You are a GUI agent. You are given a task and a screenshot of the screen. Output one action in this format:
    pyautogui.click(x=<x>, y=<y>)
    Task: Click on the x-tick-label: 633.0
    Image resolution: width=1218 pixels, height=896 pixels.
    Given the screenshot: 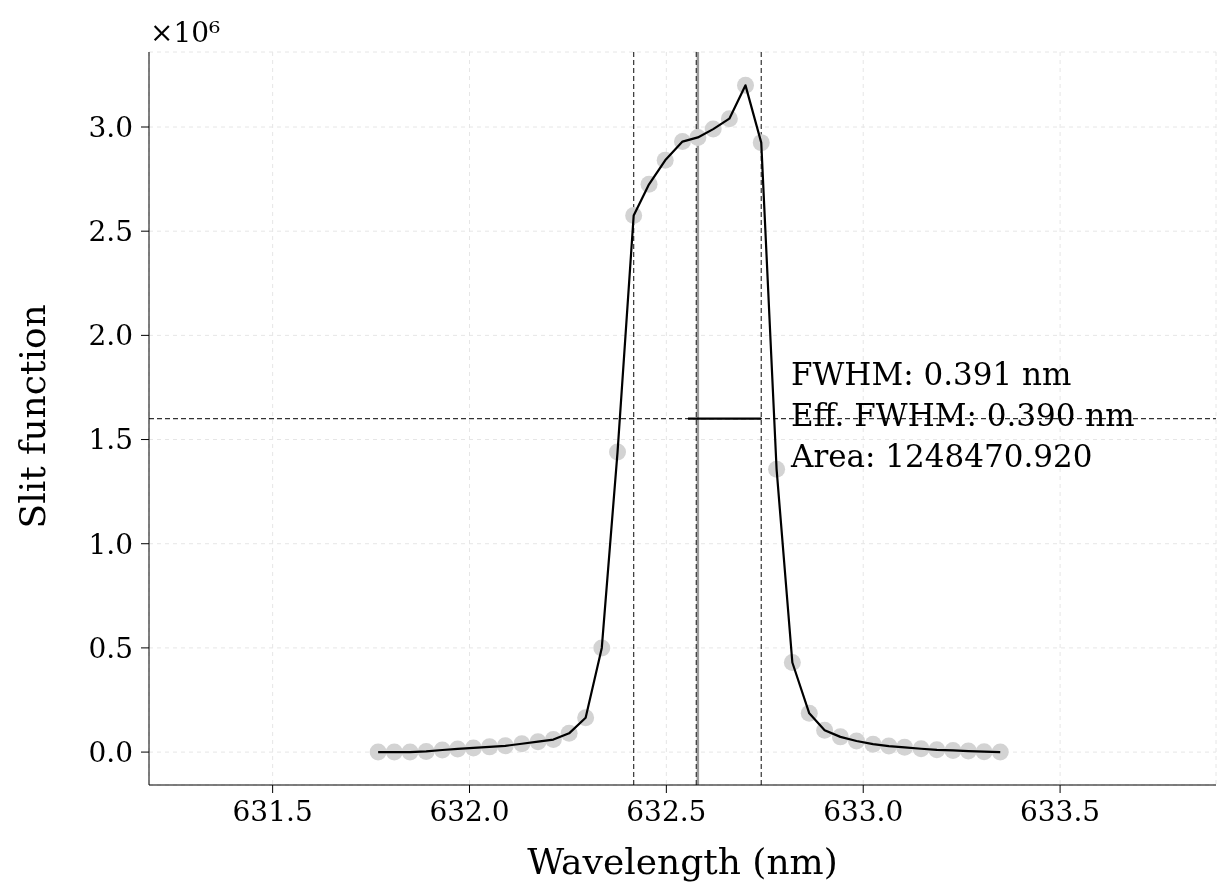 What is the action you would take?
    pyautogui.click(x=863, y=811)
    